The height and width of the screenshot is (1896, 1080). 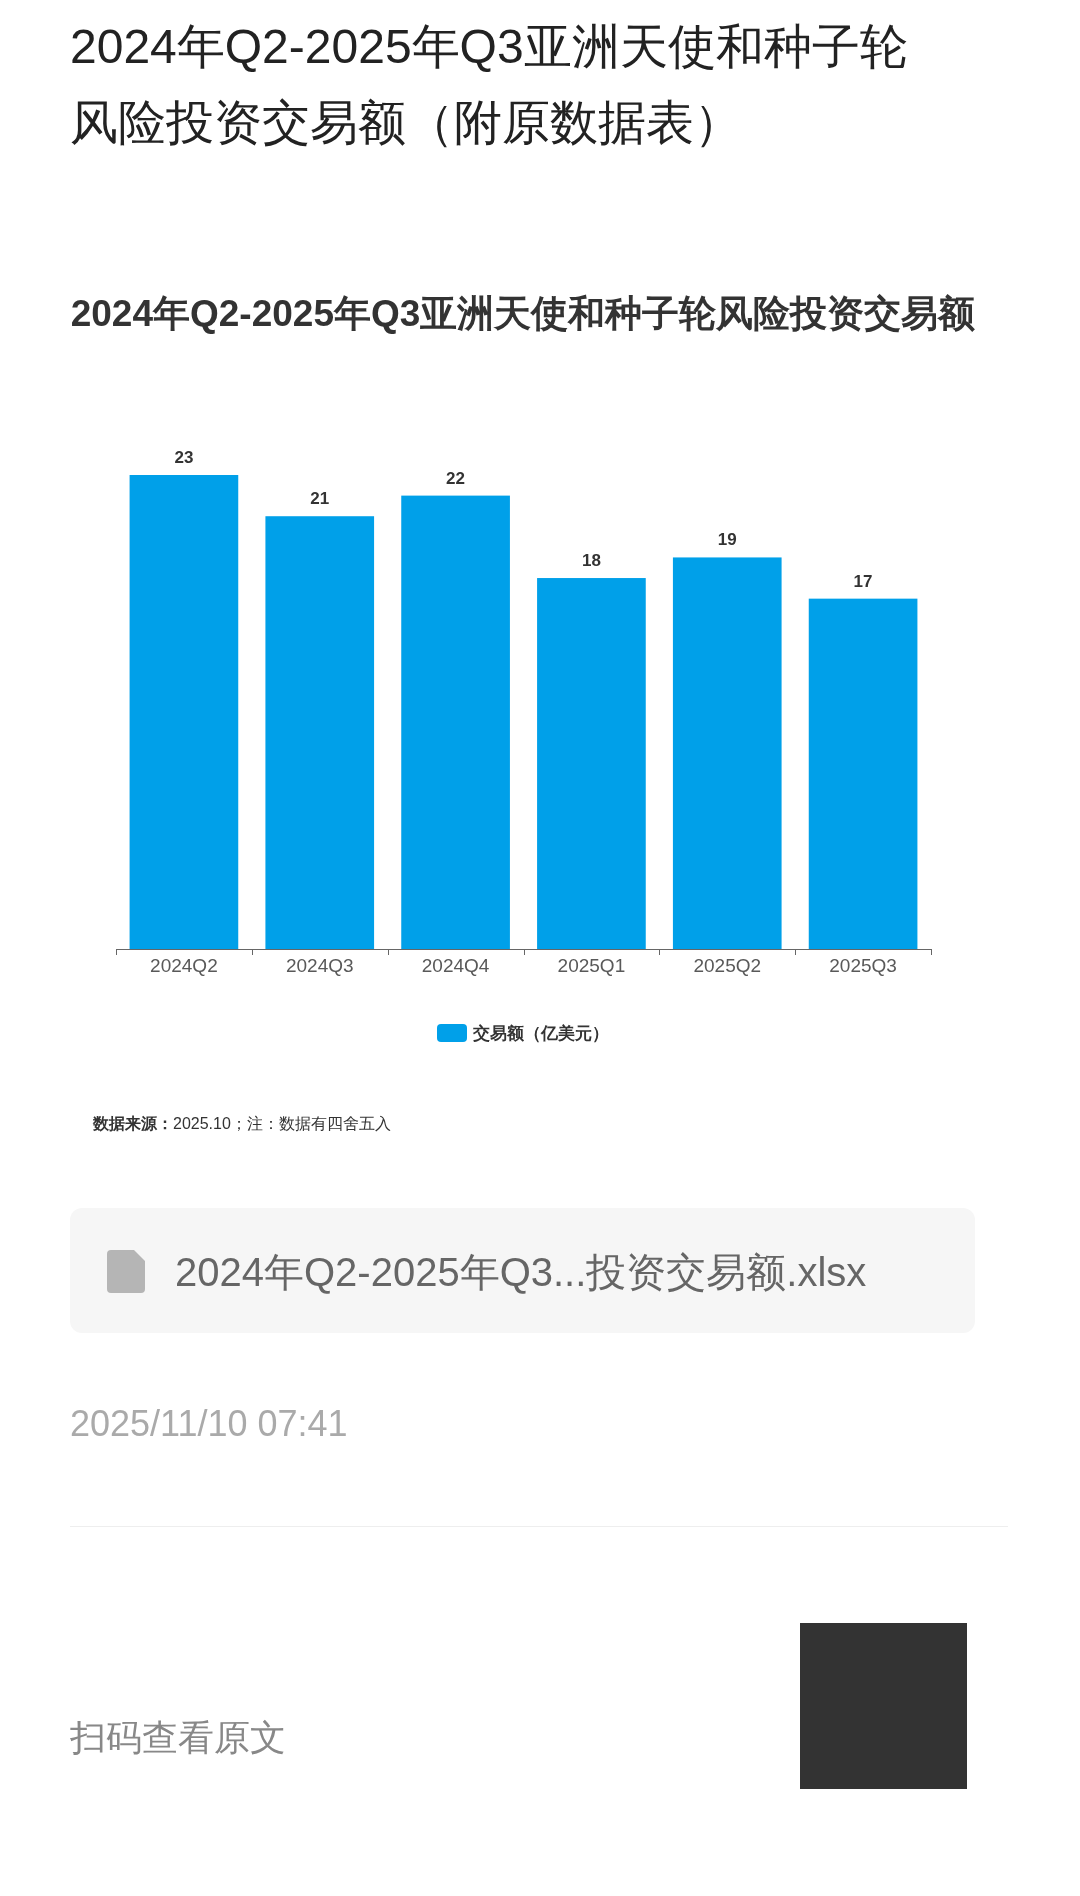 I want to click on data-label: 22, so click(x=456, y=478).